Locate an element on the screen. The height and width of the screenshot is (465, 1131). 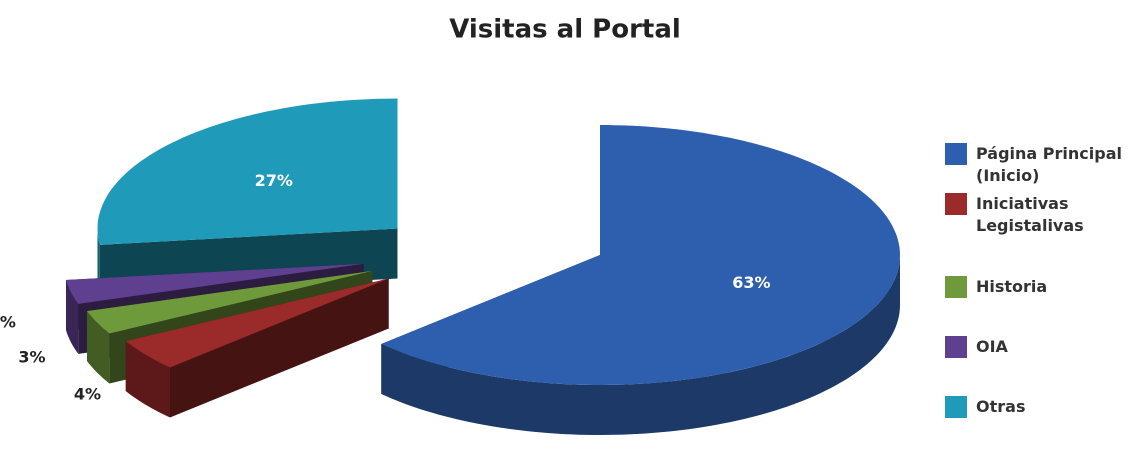
legend-label: Historia is located at coordinates (1012, 286).